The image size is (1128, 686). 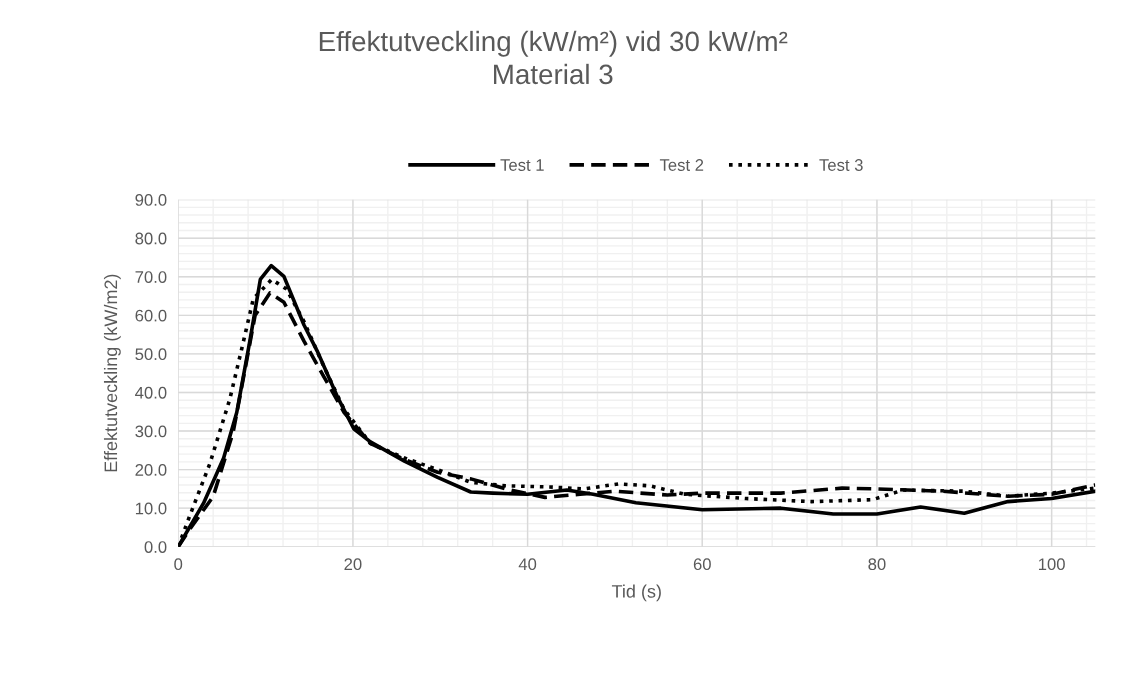 What do you see at coordinates (522, 165) in the screenshot?
I see `legend-label: Test 1` at bounding box center [522, 165].